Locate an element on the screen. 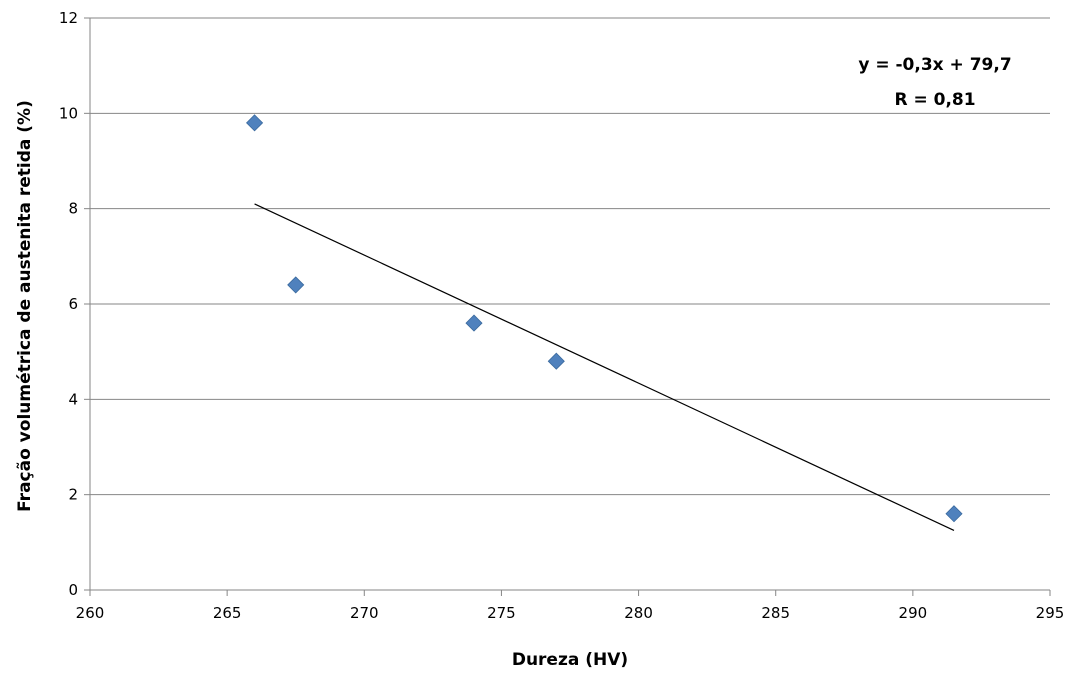 The image size is (1075, 673). y-tick-label: 10 is located at coordinates (68, 113).